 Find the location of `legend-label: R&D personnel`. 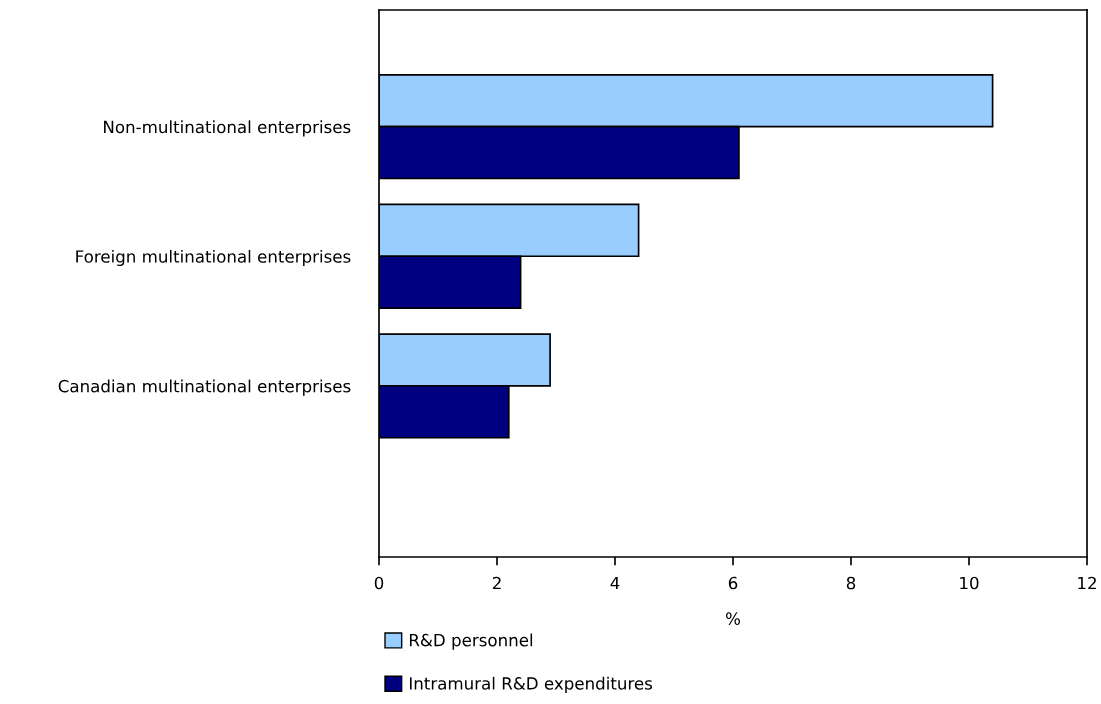

legend-label: R&D personnel is located at coordinates (471, 641).